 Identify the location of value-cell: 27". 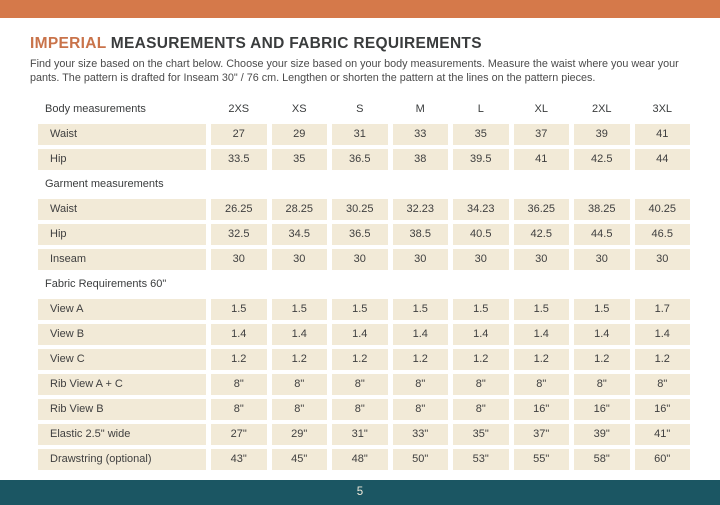
(239, 434).